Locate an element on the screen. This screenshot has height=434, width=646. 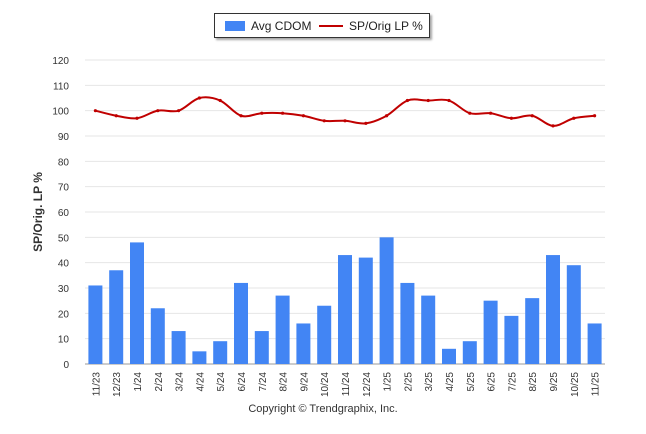
x-tick-label: 5/24 is located at coordinates (221, 382).